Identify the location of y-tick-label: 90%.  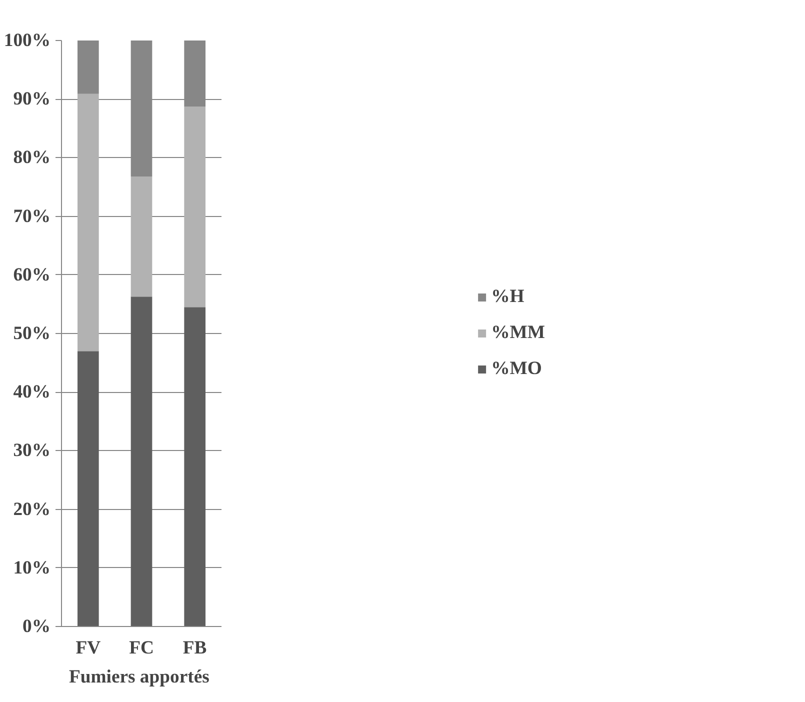
(31, 99).